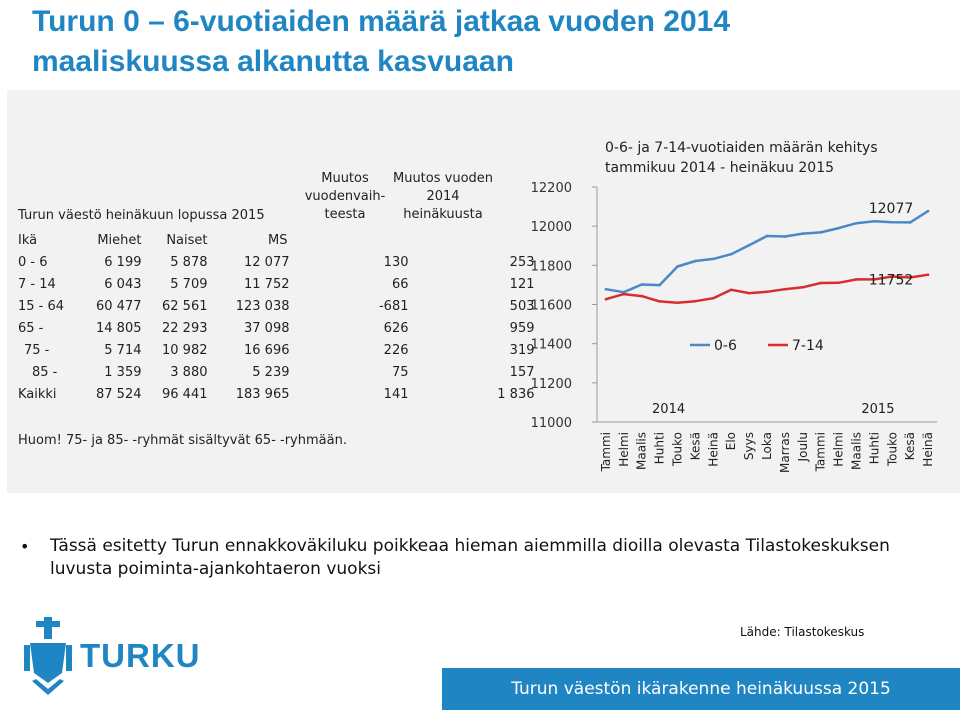 This screenshot has height=710, width=960. I want to click on y-tick-label: 11400, so click(551, 345).